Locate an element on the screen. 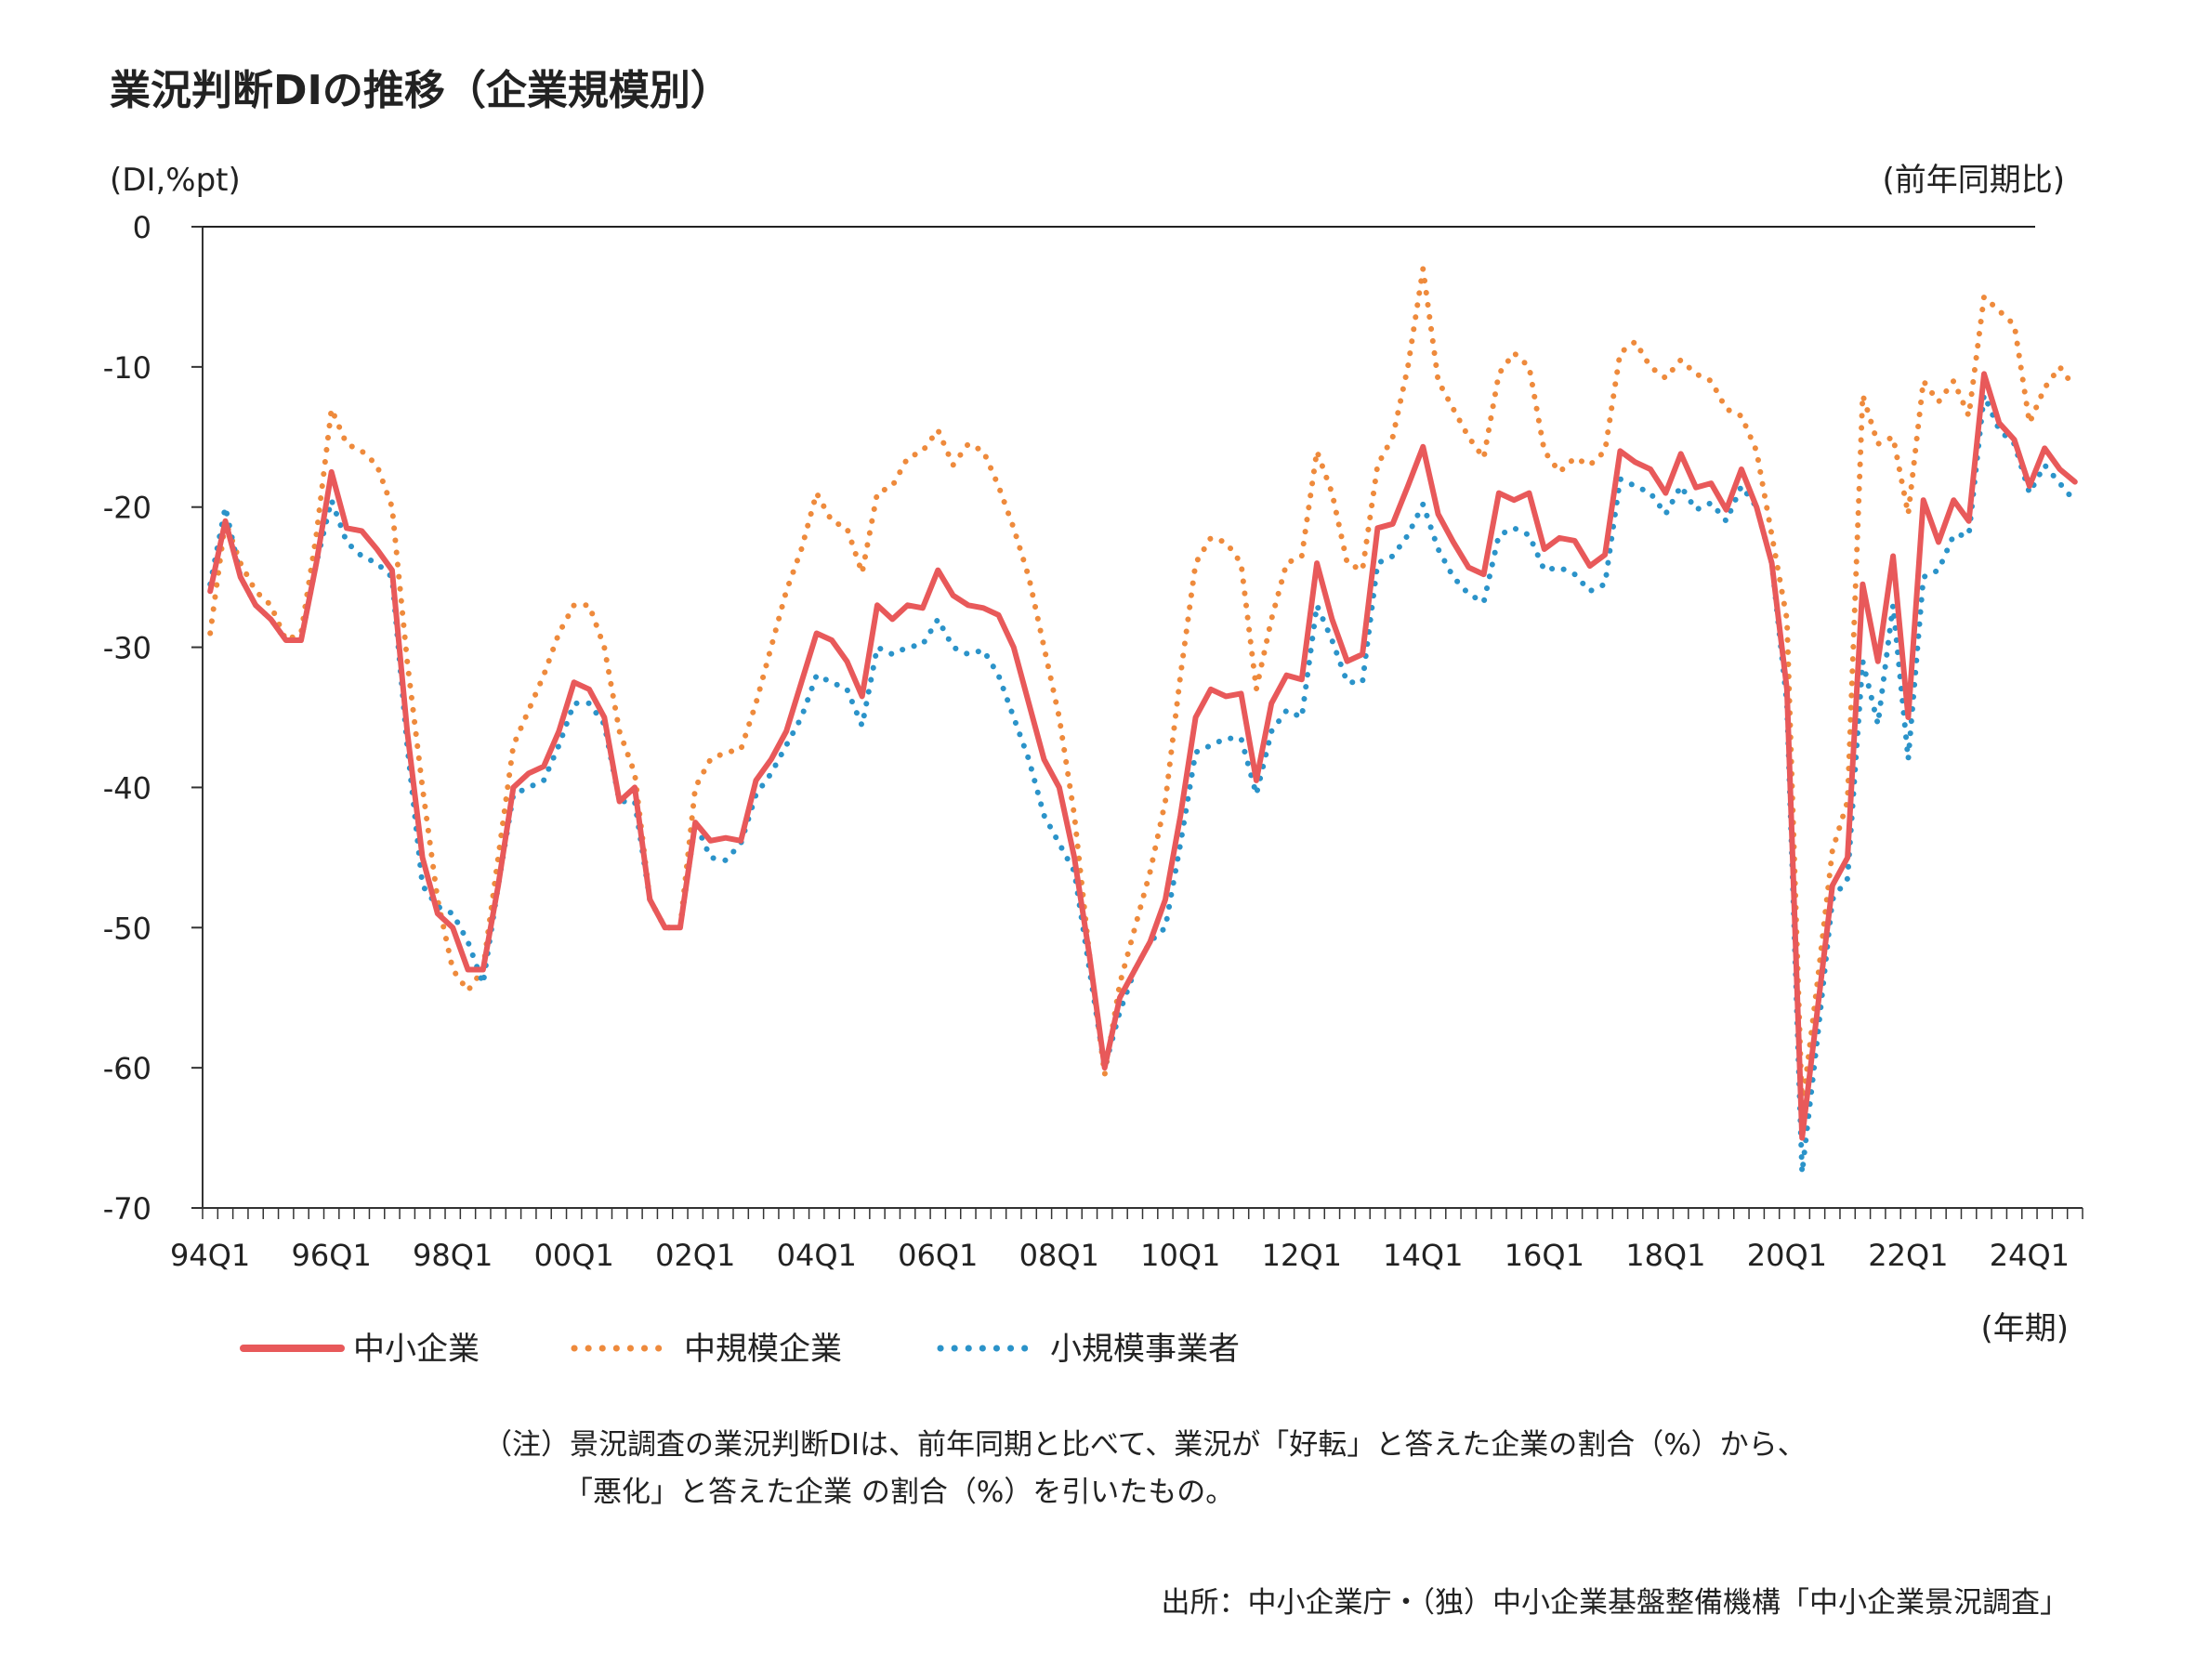 This screenshot has height=1680, width=2195. y-tick-label: -10 is located at coordinates (127, 368).